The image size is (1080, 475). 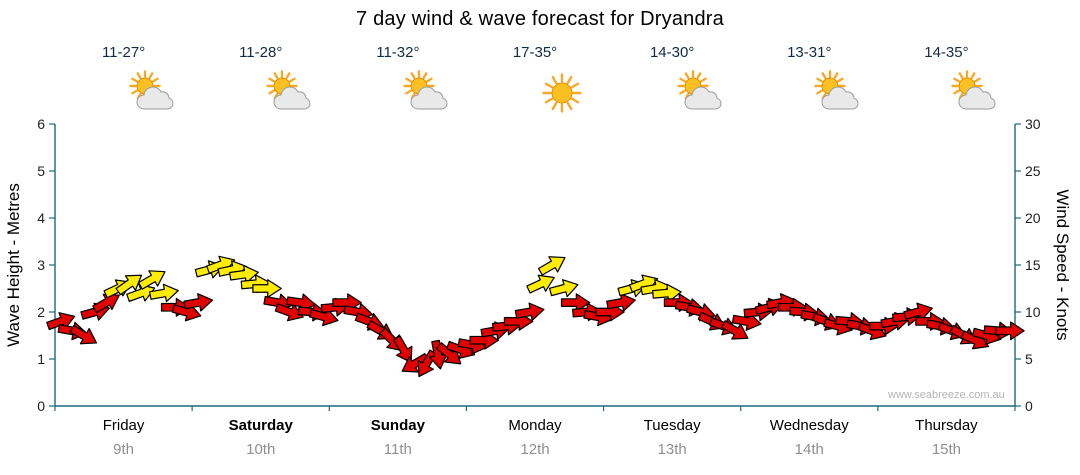 What do you see at coordinates (261, 449) in the screenshot?
I see `day-date: 10th` at bounding box center [261, 449].